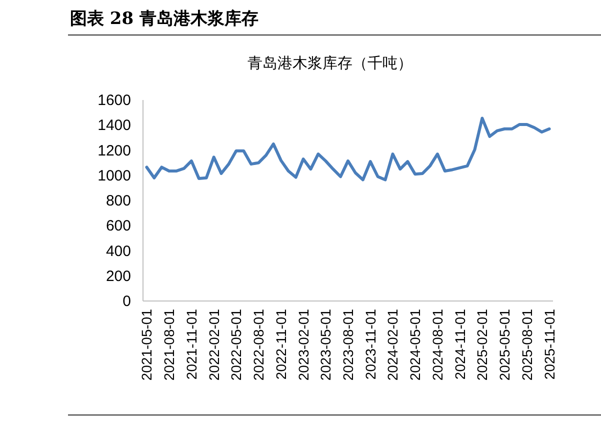 This screenshot has height=447, width=601. What do you see at coordinates (415, 344) in the screenshot?
I see `x-tick-label: 2024-05-01` at bounding box center [415, 344].